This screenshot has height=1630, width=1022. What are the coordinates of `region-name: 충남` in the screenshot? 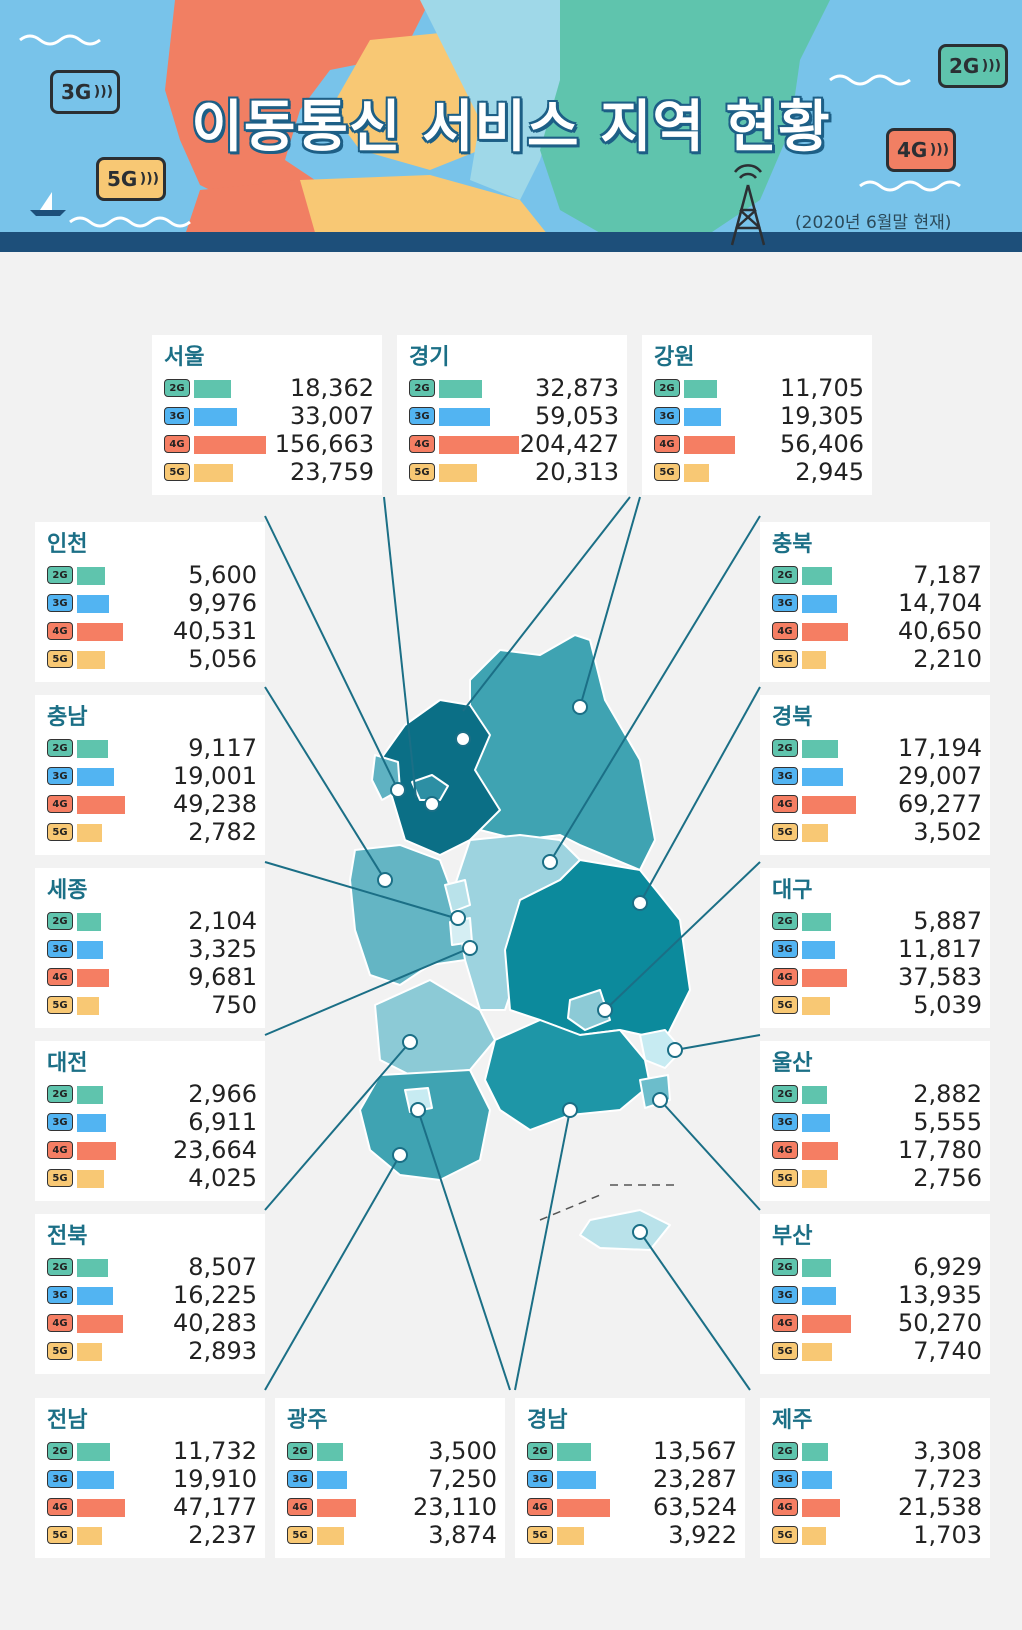 It's located at (67, 717).